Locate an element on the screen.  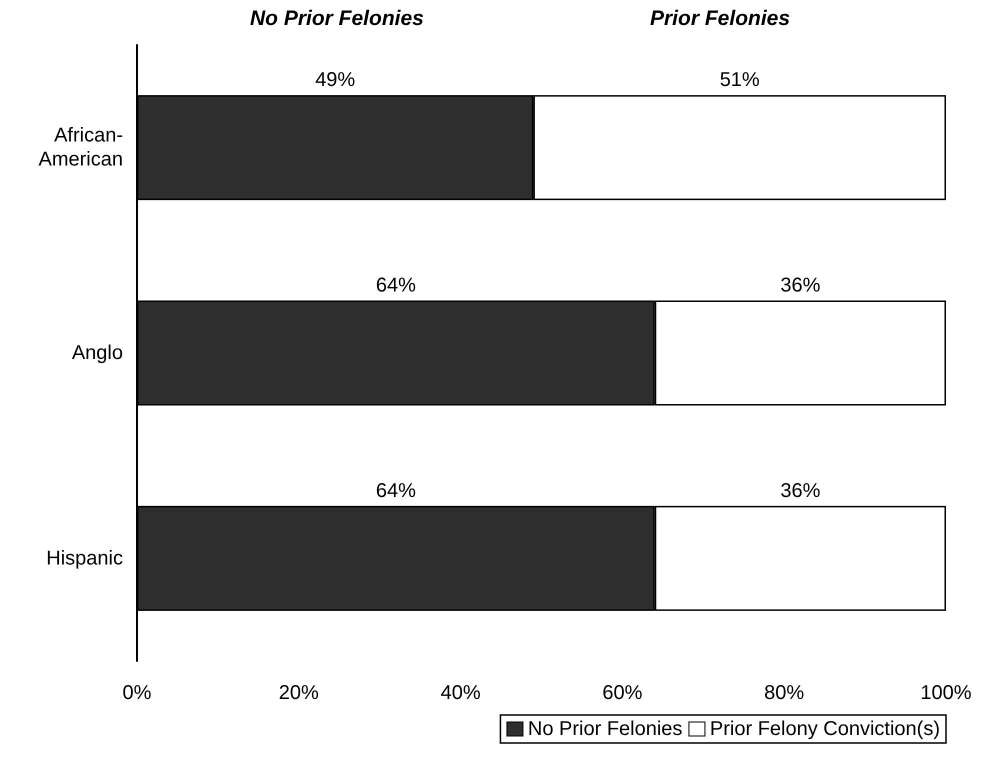
text: Prior Felonies is located at coordinates (720, 18).